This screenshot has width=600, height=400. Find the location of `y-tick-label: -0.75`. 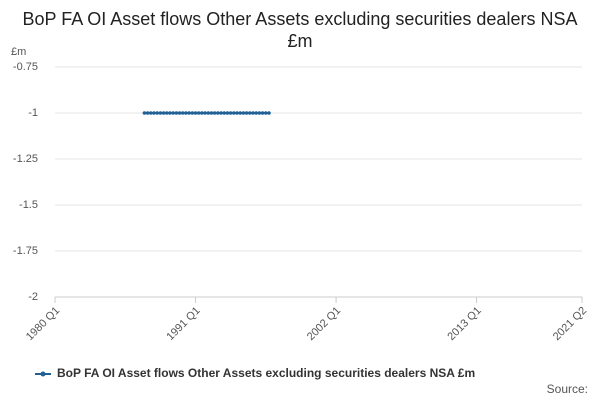

y-tick-label: -0.75 is located at coordinates (25, 67).